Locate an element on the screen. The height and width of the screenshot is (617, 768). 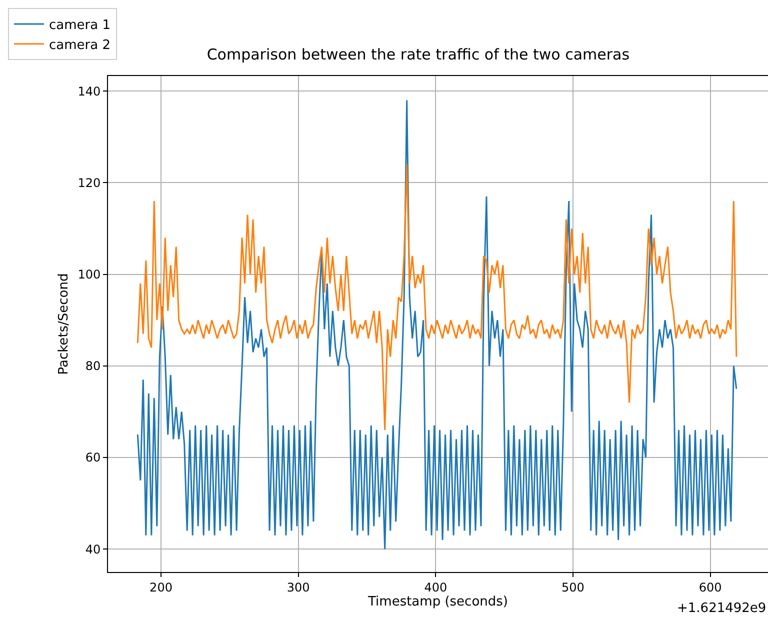
chart-title: Comparison between the rate traffic of the two cameras is located at coordinates (418, 54).